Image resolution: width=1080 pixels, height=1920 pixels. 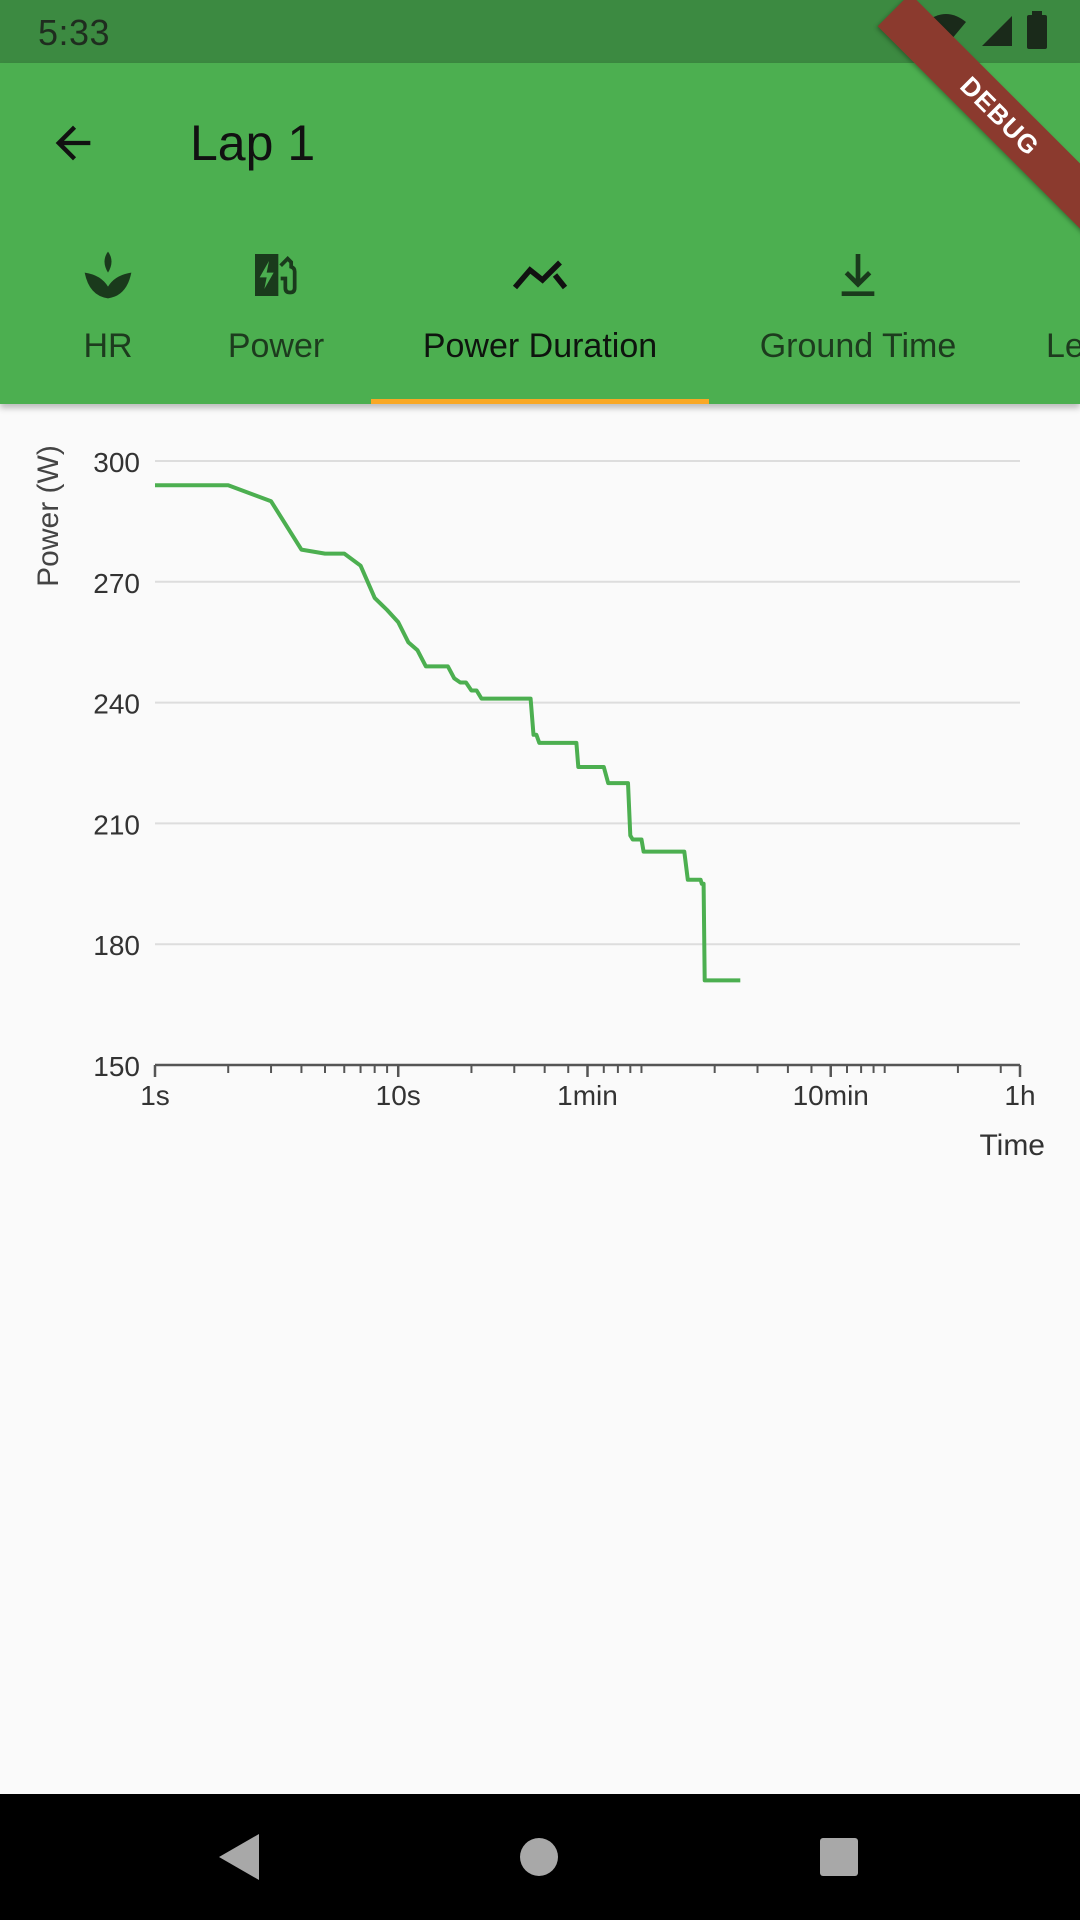 I want to click on spa-icon, so click(x=108, y=275).